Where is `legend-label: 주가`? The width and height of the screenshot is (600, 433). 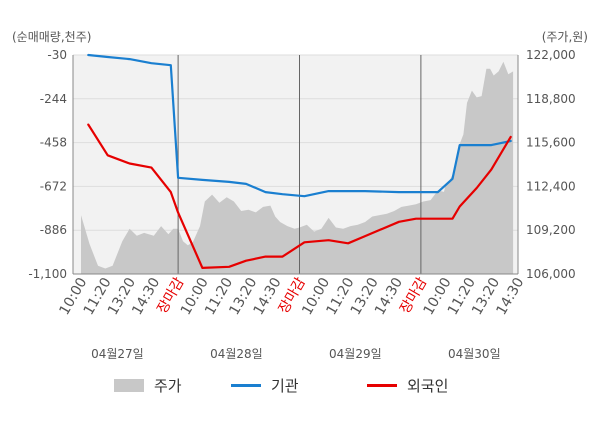 legend-label: 주가 is located at coordinates (168, 386).